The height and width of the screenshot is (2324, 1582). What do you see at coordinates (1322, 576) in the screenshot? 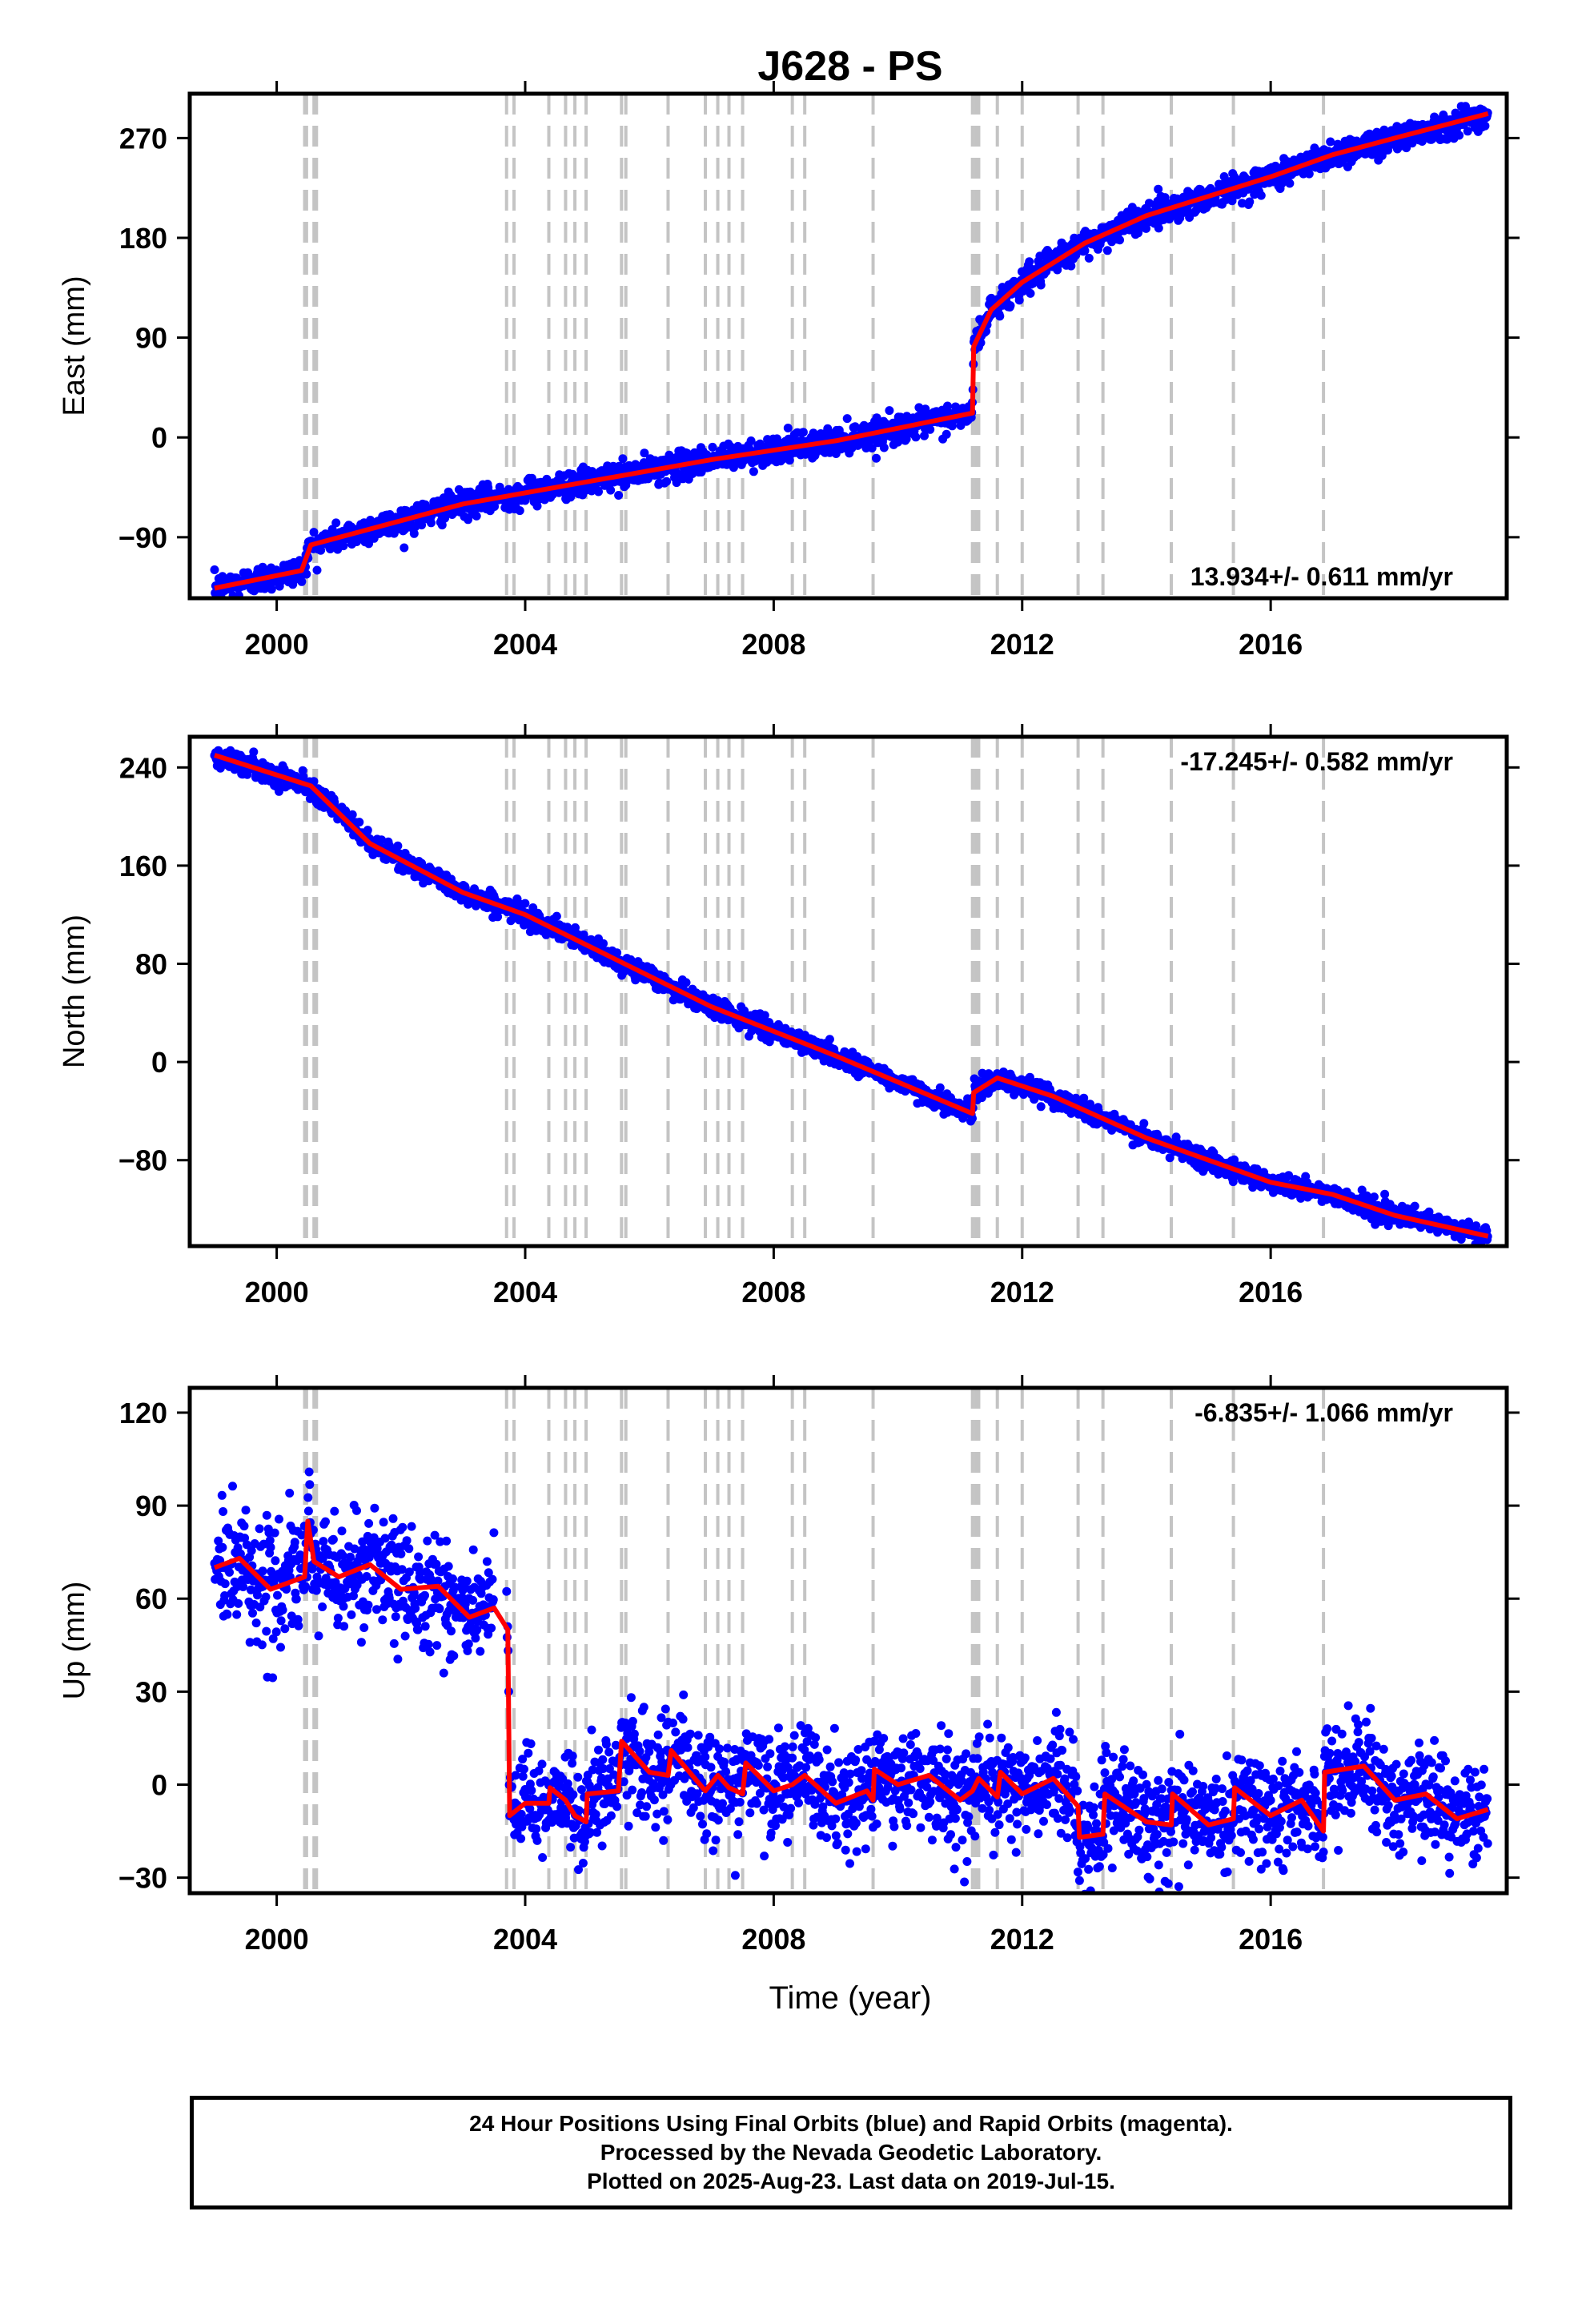
I see `east-rate-label: 13.934+/- 0.611 mm/yr` at bounding box center [1322, 576].